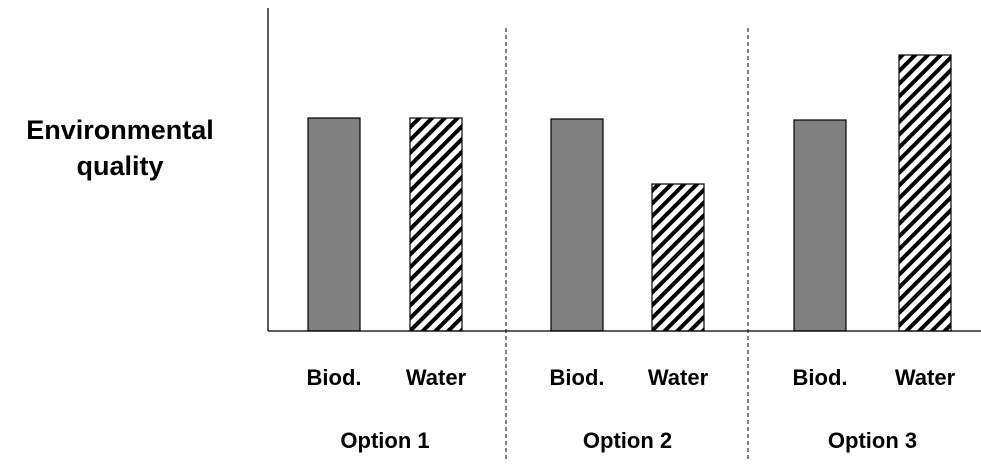 This screenshot has width=981, height=467. I want to click on y-axis-label-line-2: quality, so click(120, 166).